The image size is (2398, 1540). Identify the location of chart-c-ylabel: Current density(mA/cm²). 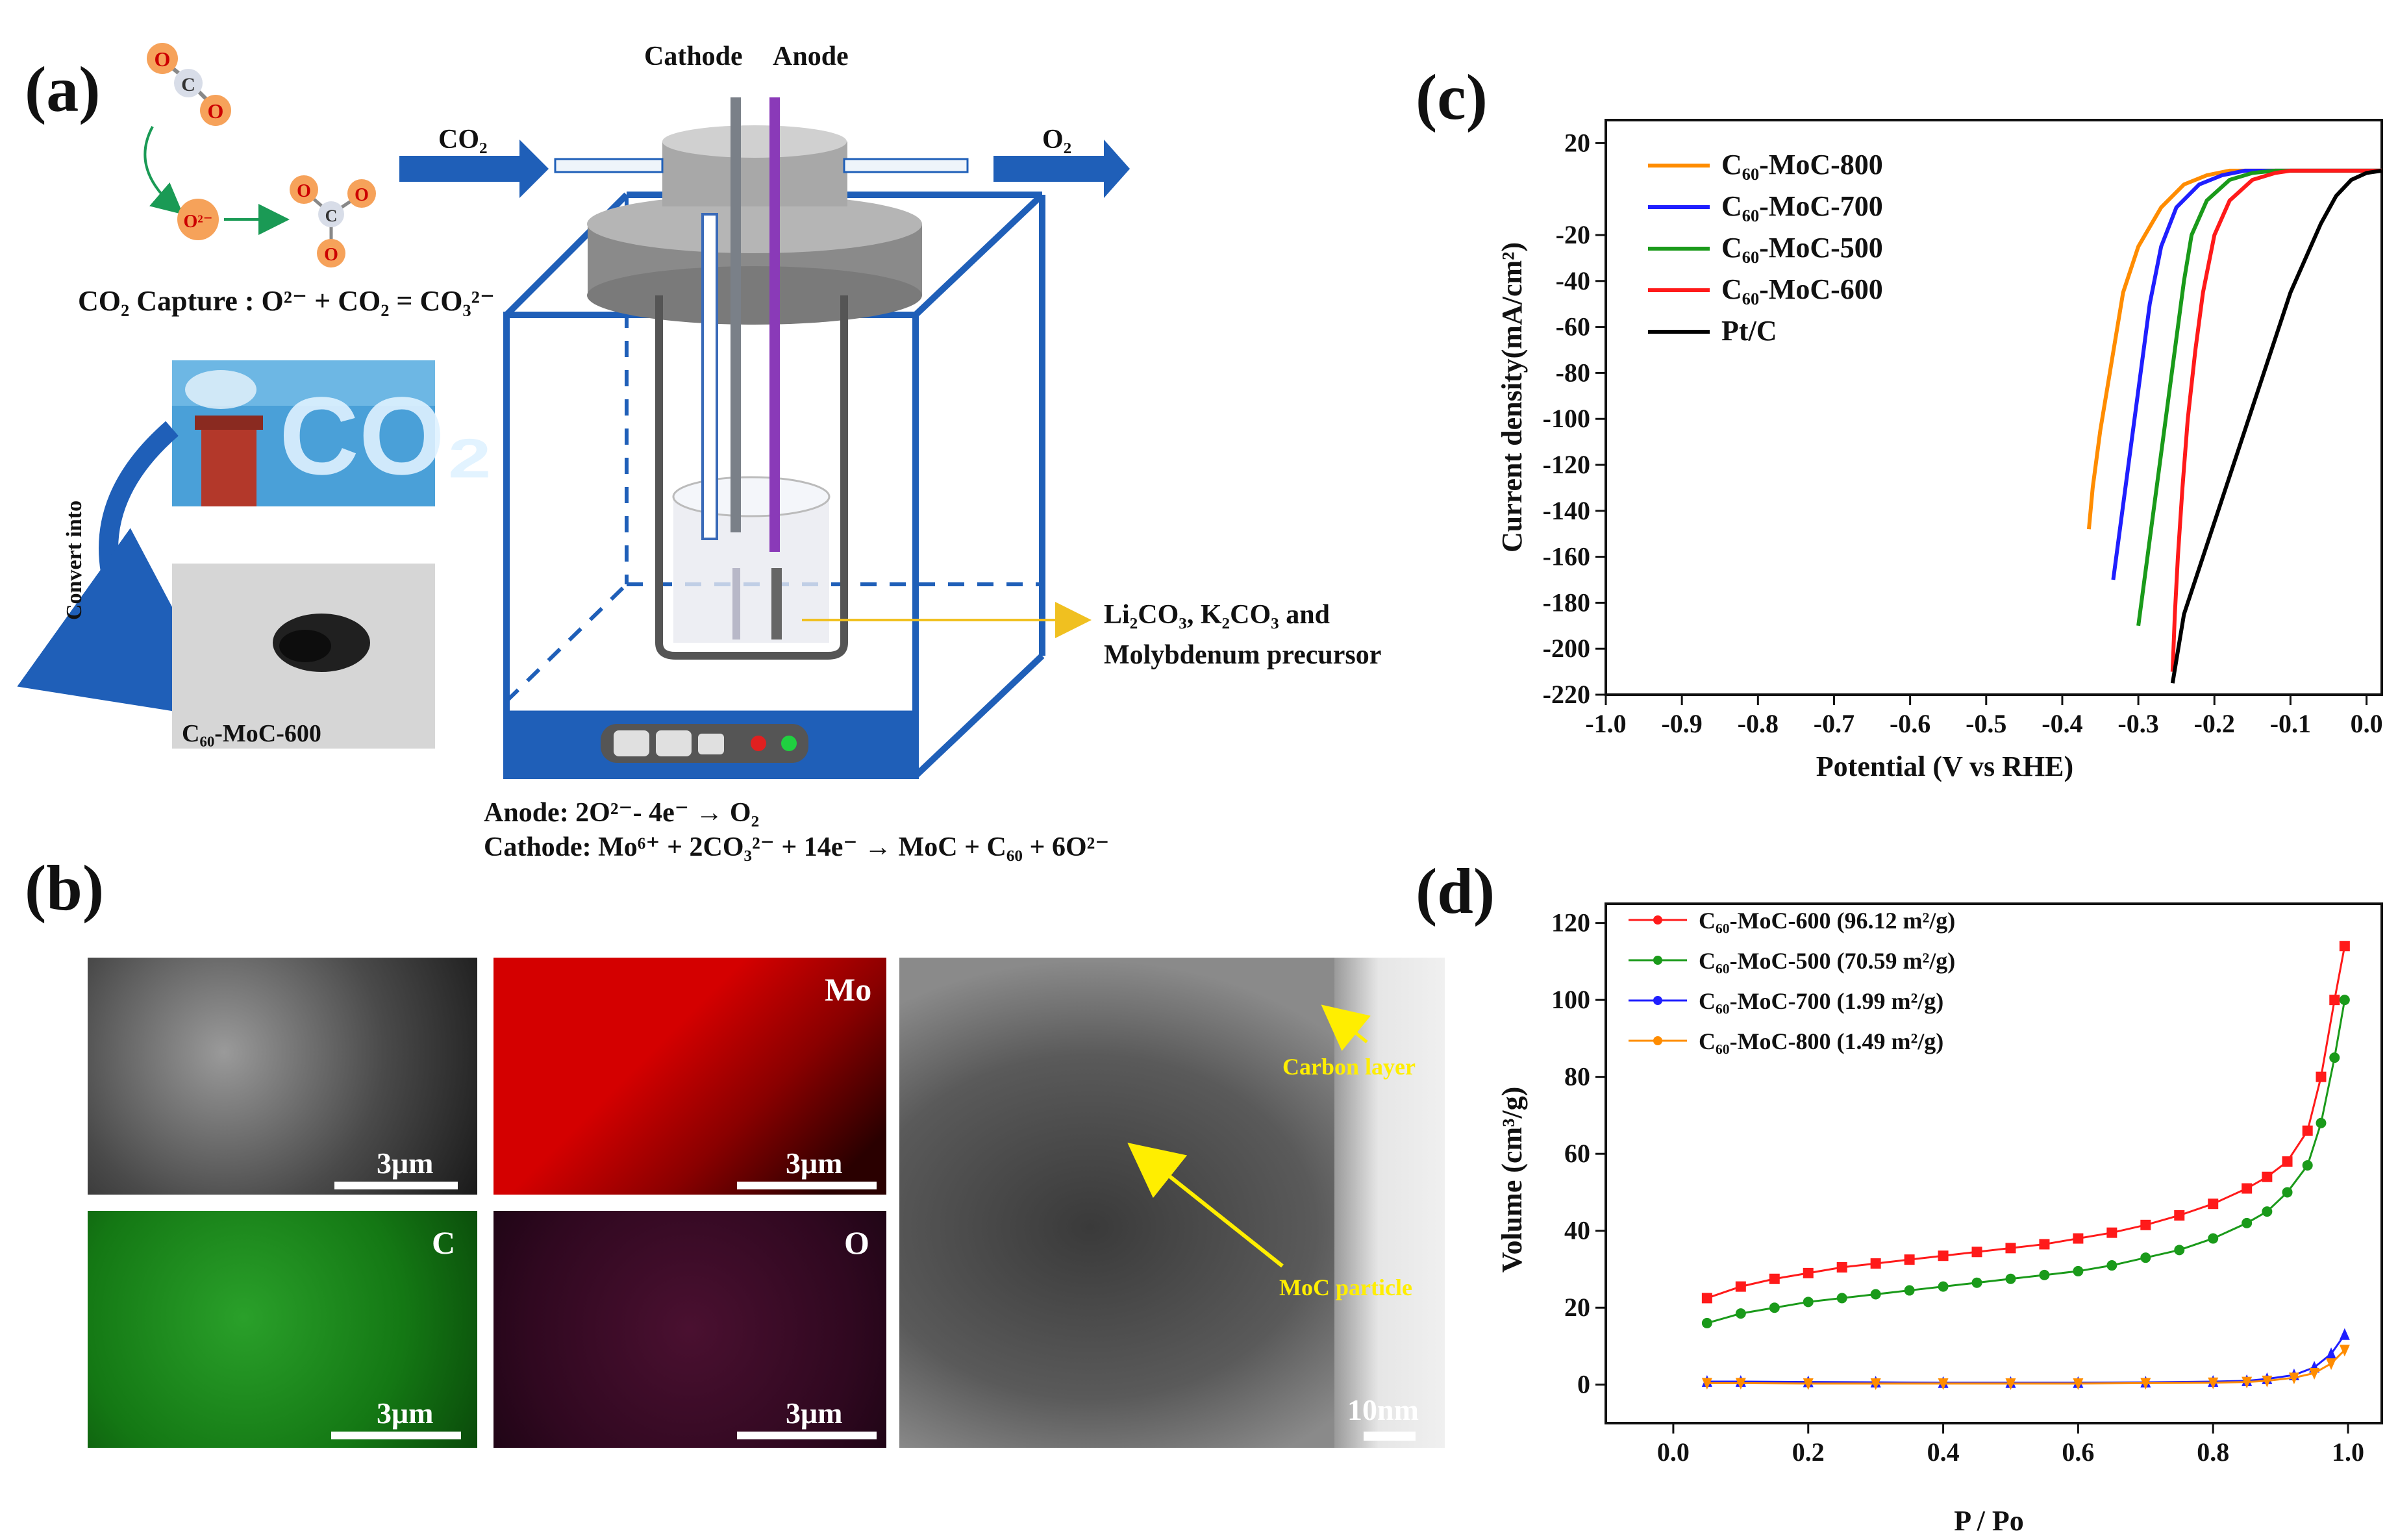
(1512, 397).